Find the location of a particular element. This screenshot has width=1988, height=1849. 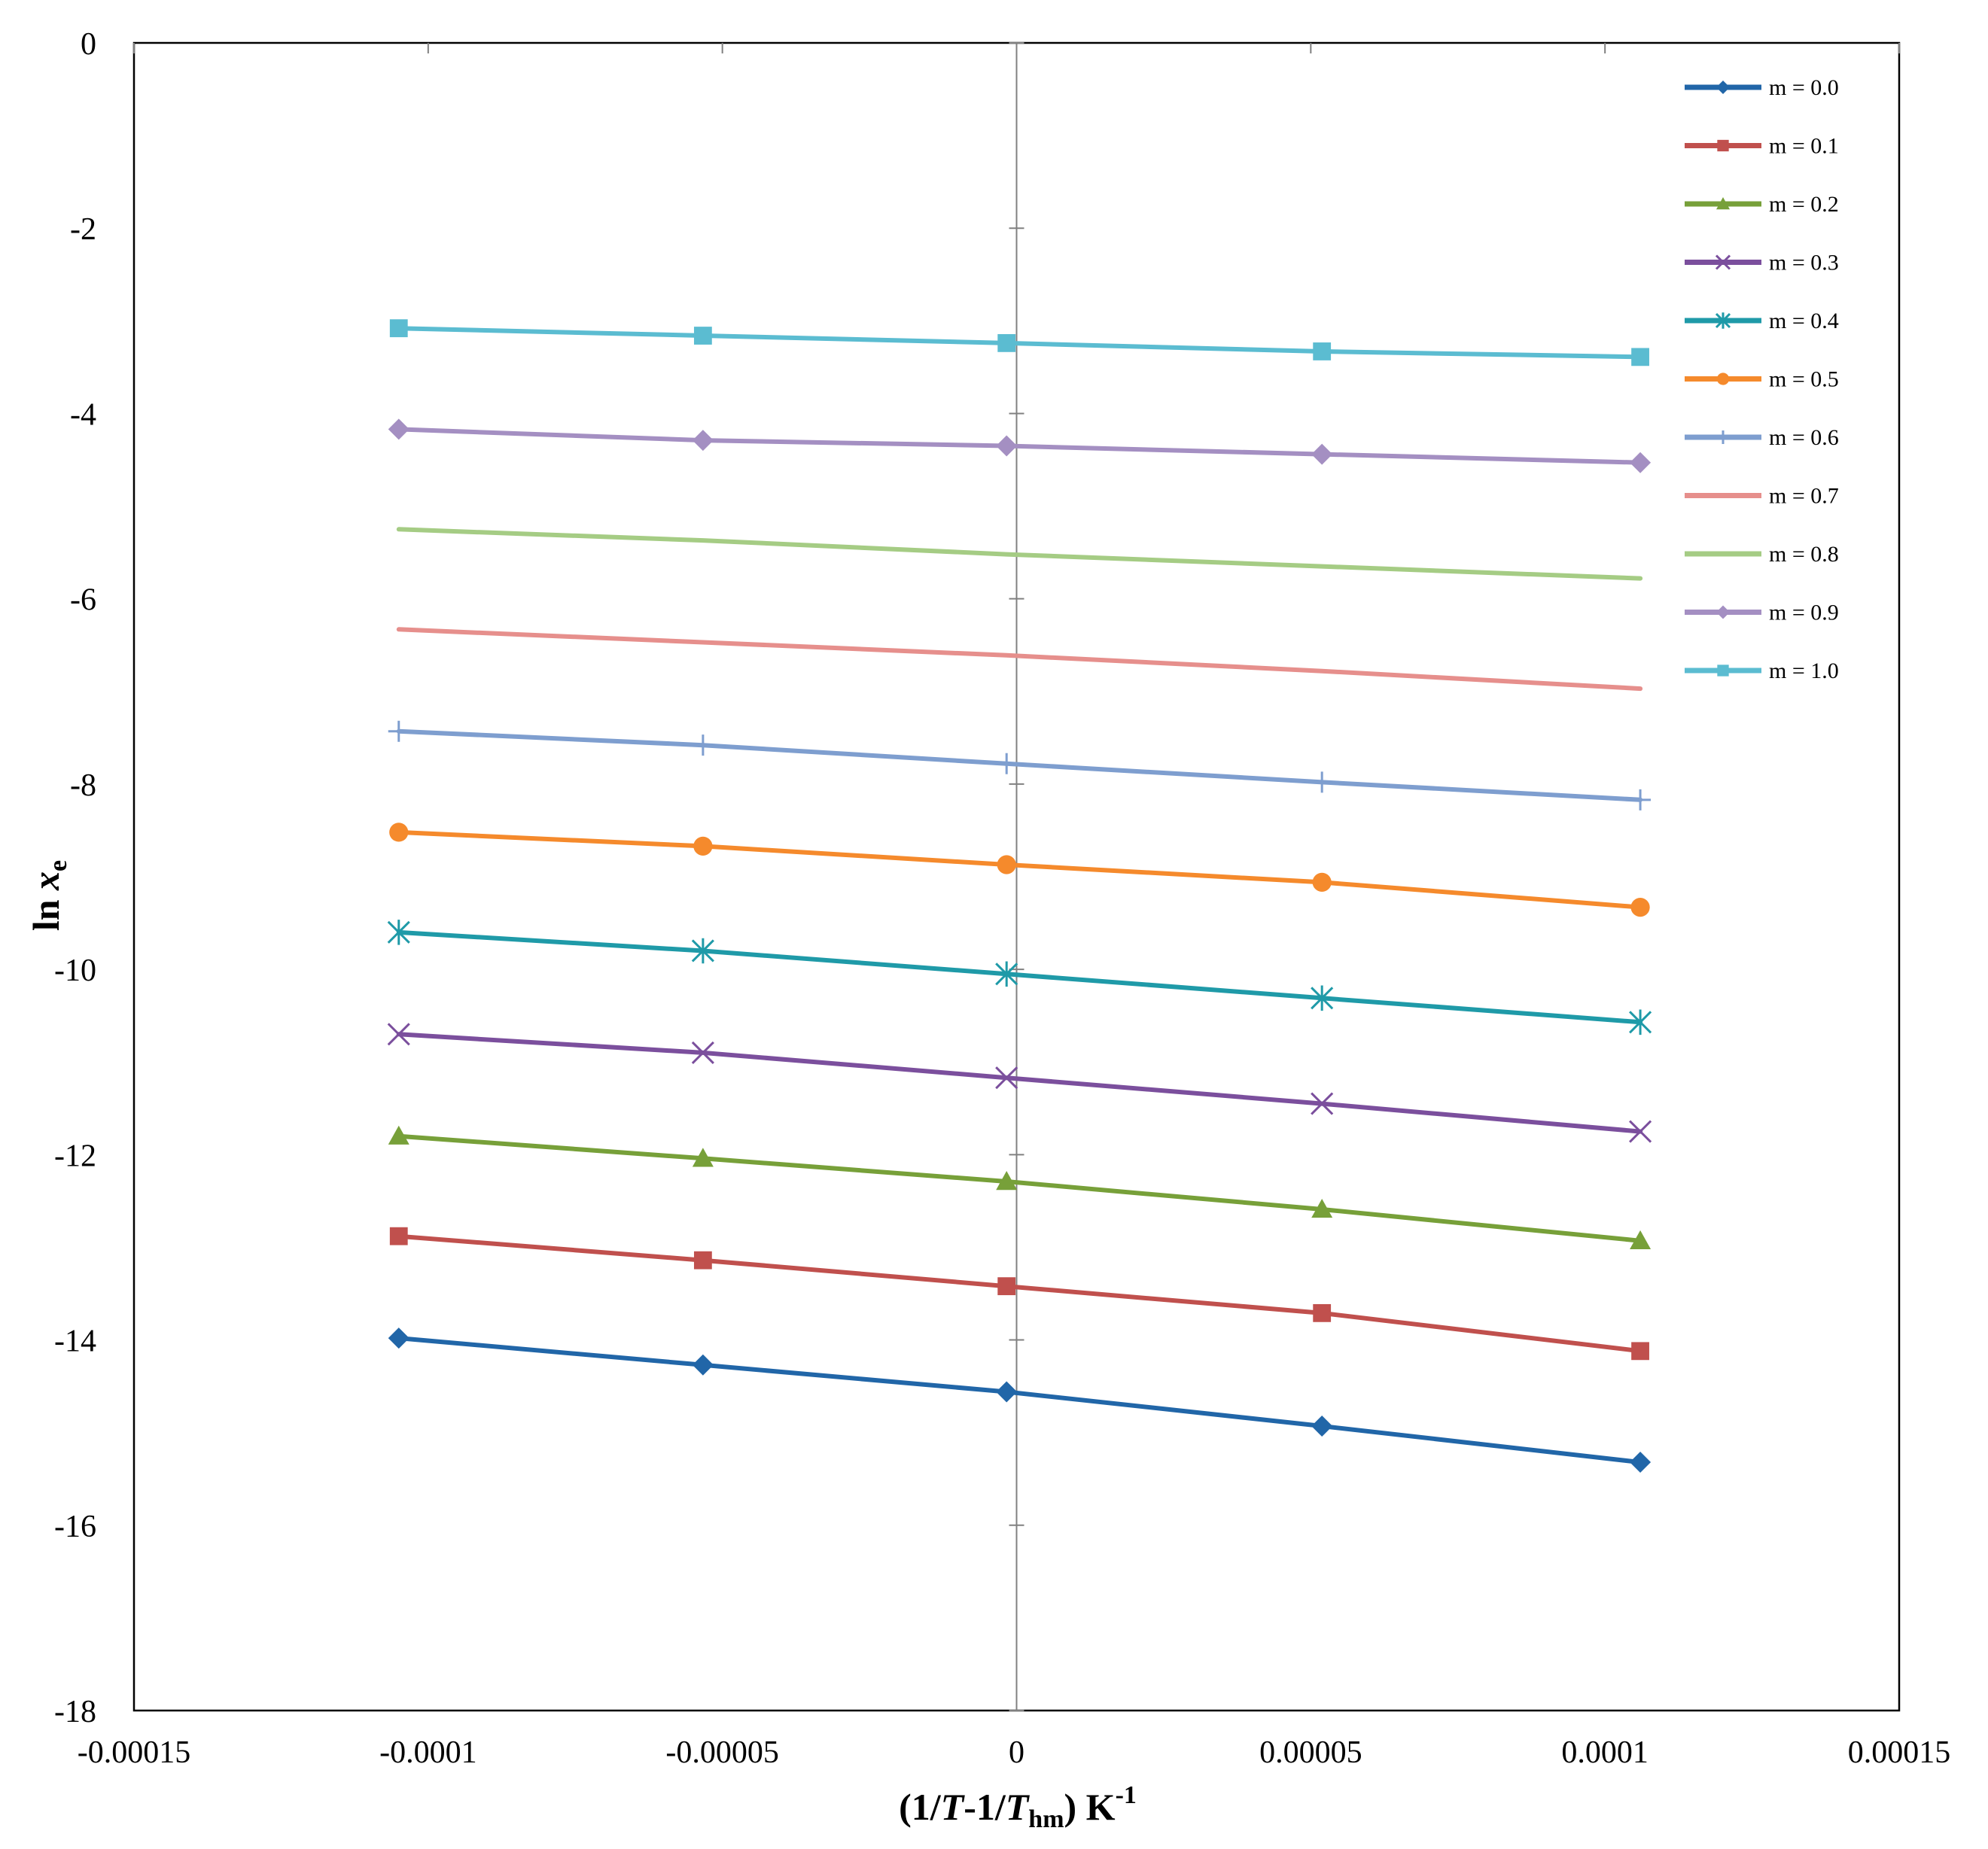

x-axis-title: (1/T-1/Thm) K-1 is located at coordinates (1018, 1807).